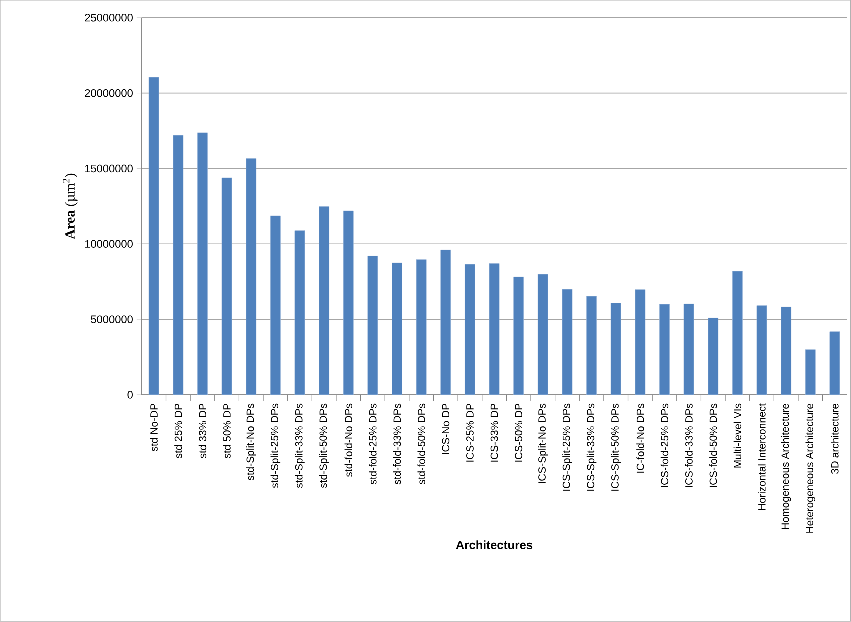  Describe the element at coordinates (251, 442) in the screenshot. I see `x-tick-label: std-Split-No DPs` at that location.